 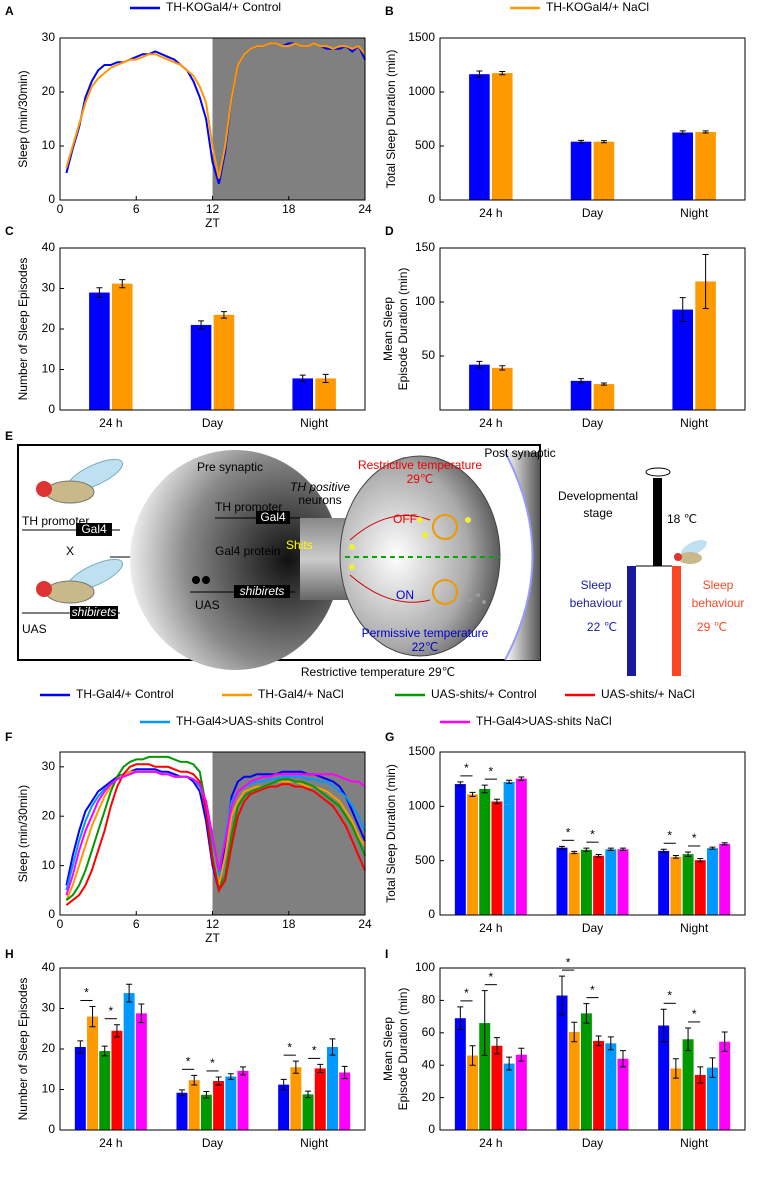 I want to click on label: Pre synaptic, so click(x=230, y=467).